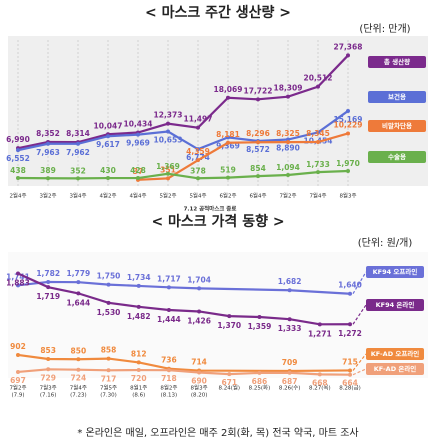  What do you see at coordinates (290, 281) in the screenshot?
I see `data-label: 1,682` at bounding box center [290, 281].